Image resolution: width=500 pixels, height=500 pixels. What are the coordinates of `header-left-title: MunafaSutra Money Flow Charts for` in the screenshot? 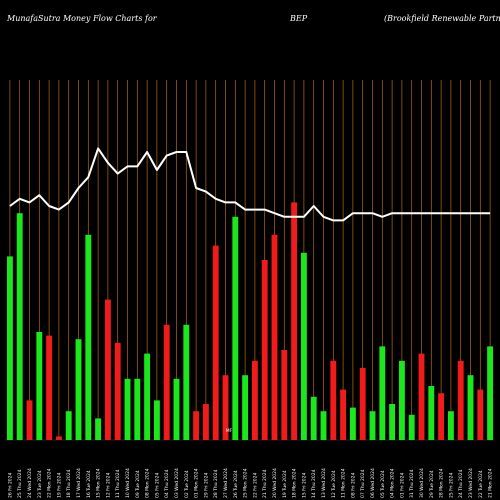 It's located at (82, 18).